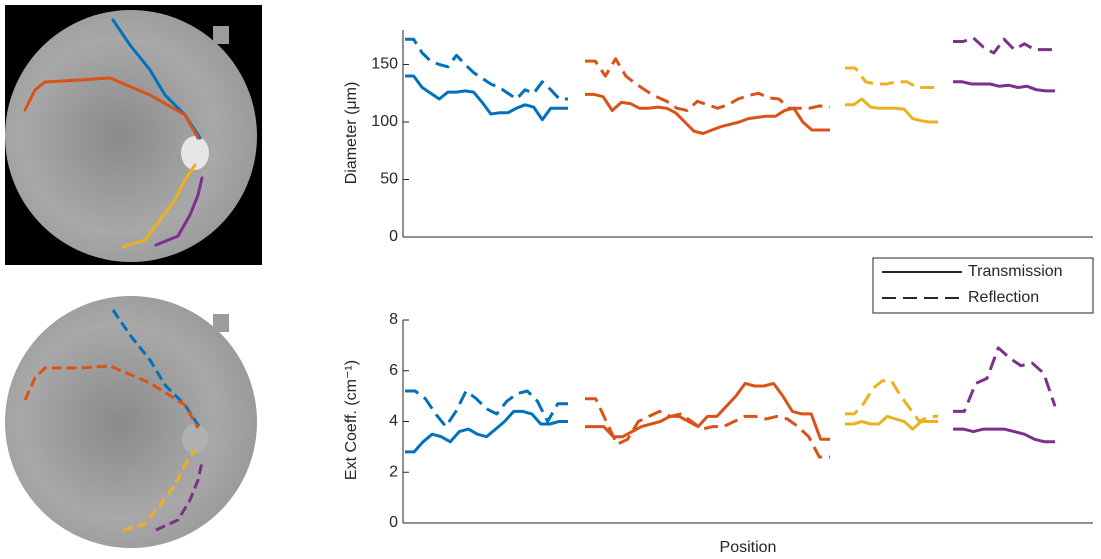 The width and height of the screenshot is (1101, 559). I want to click on legend-label: Reflection, so click(1003, 297).